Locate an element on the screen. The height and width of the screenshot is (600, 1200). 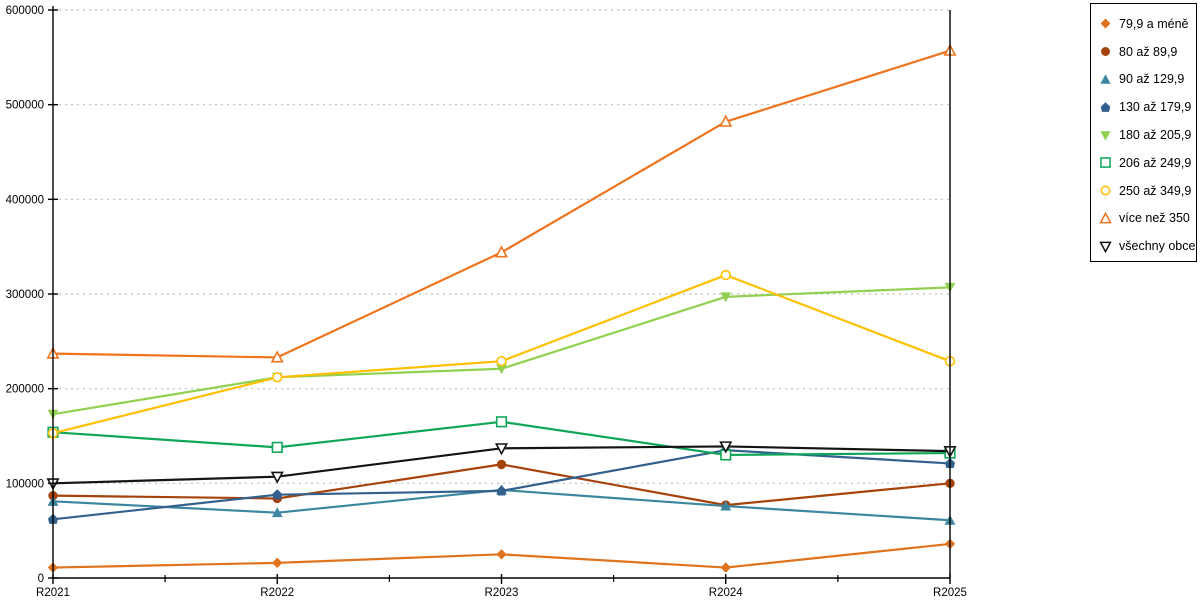
x-tick-label: R2023 is located at coordinates (502, 593).